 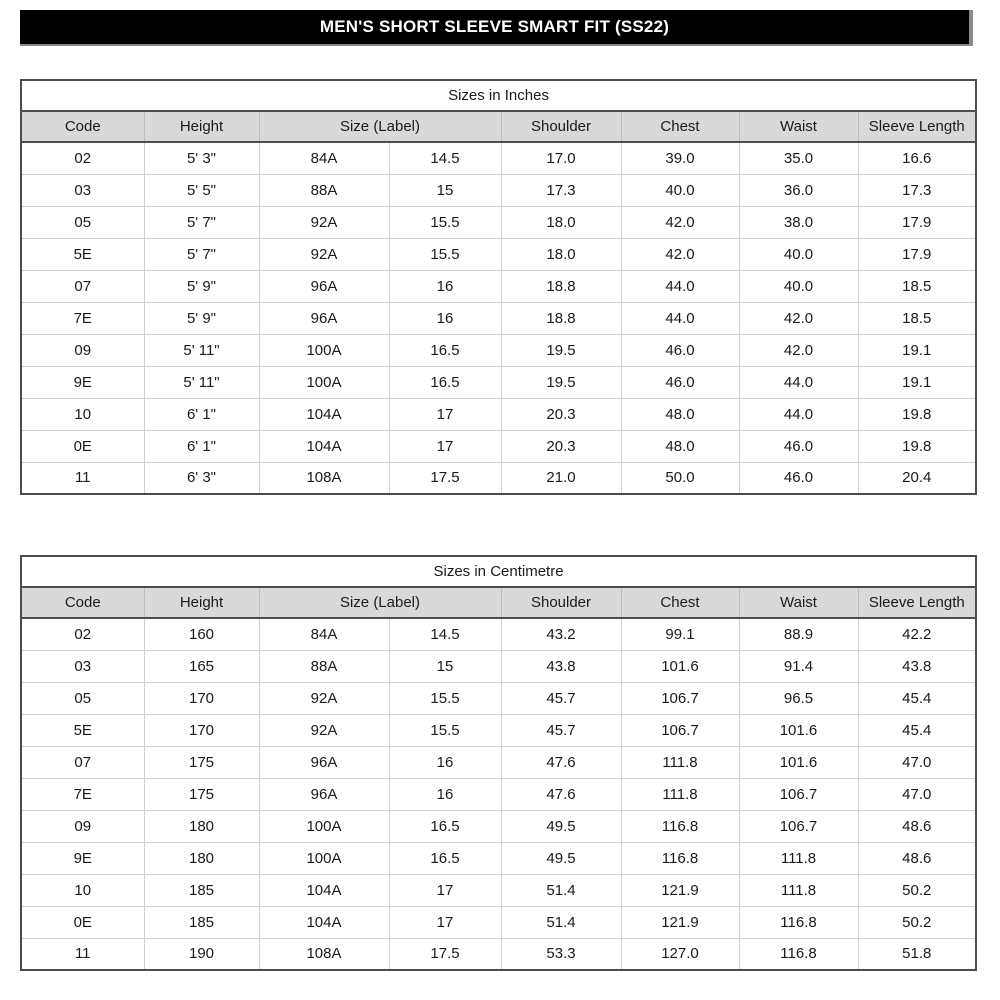 What do you see at coordinates (917, 414) in the screenshot?
I see `cell: 19.8` at bounding box center [917, 414].